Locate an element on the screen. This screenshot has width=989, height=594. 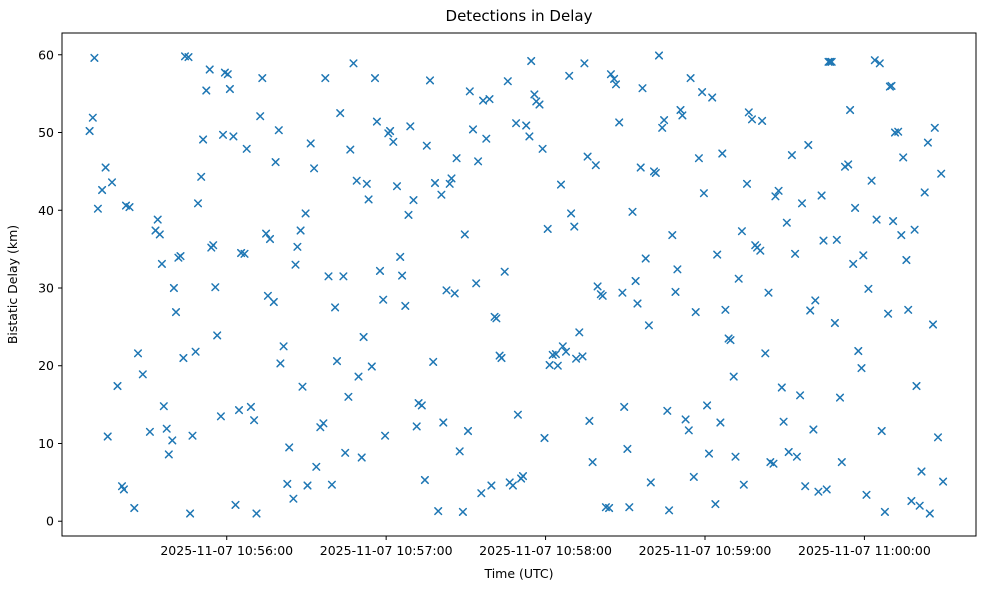
y-tick-label: 0 is located at coordinates (50, 521).